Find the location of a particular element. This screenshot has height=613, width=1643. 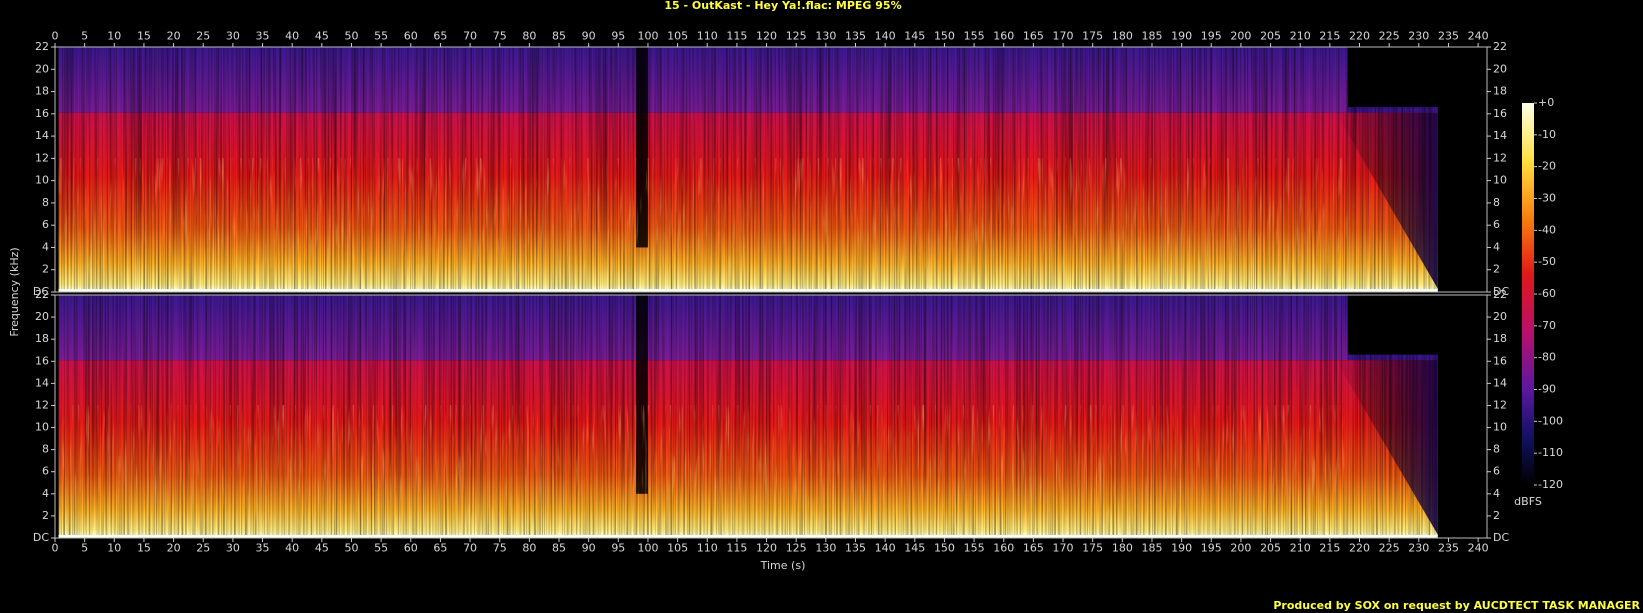

x-tick-label: 165 is located at coordinates (1033, 547).